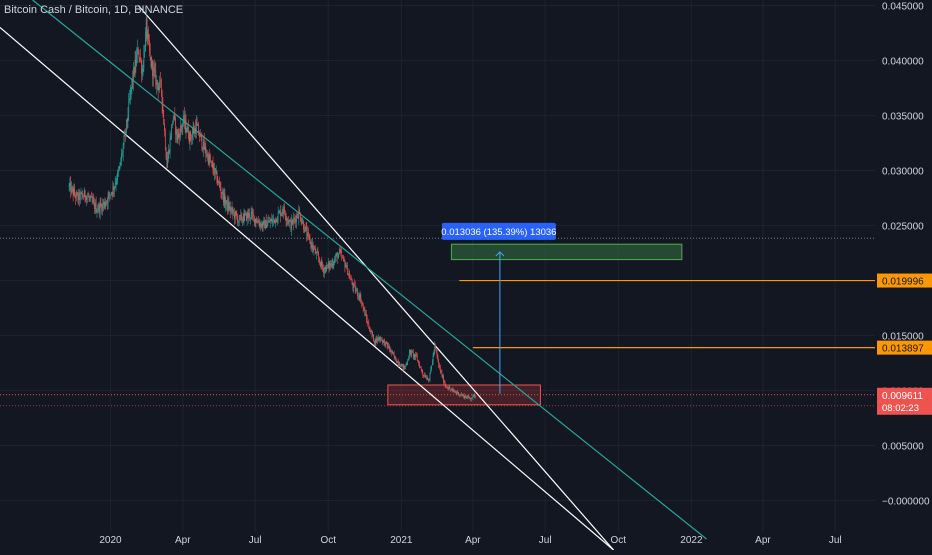 This screenshot has width=932, height=555. Describe the element at coordinates (473, 540) in the screenshot. I see `x-tick-label: Apr` at that location.